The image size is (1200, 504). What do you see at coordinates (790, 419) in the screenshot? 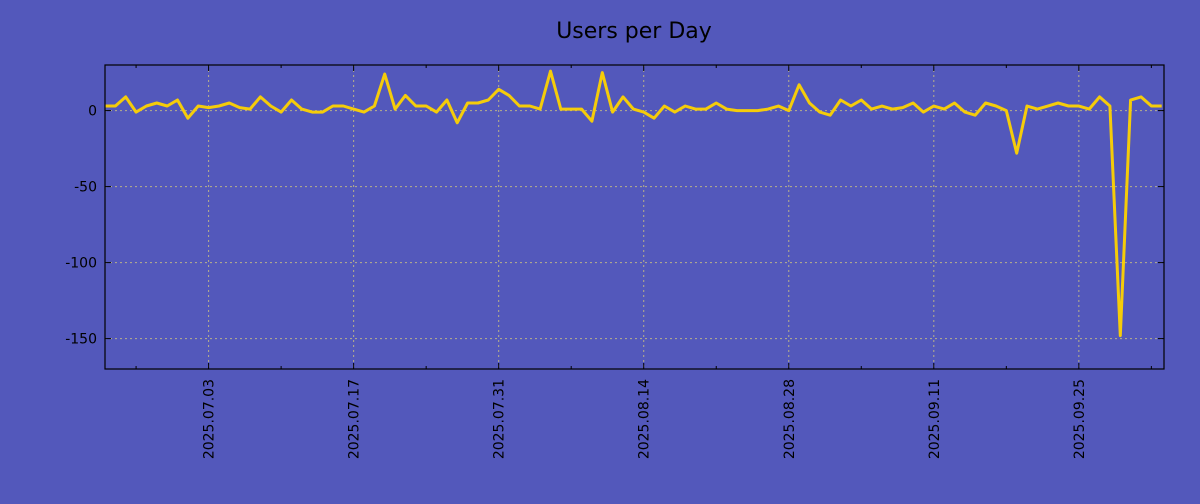
I see `x-tick-label: 2025.08.28` at bounding box center [790, 419].